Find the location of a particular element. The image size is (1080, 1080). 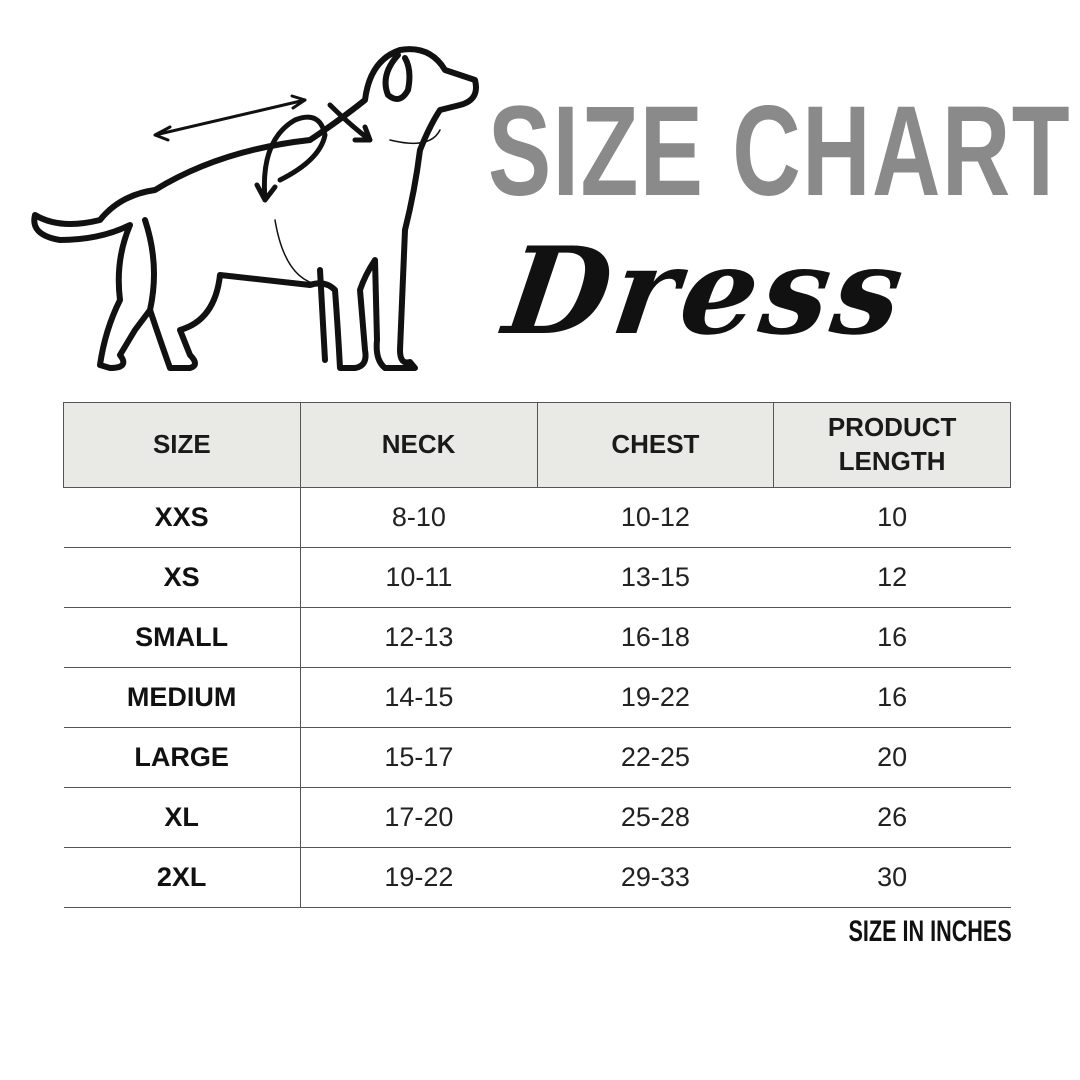

header-product-length: PRODUCT LENGTH is located at coordinates (892, 445).